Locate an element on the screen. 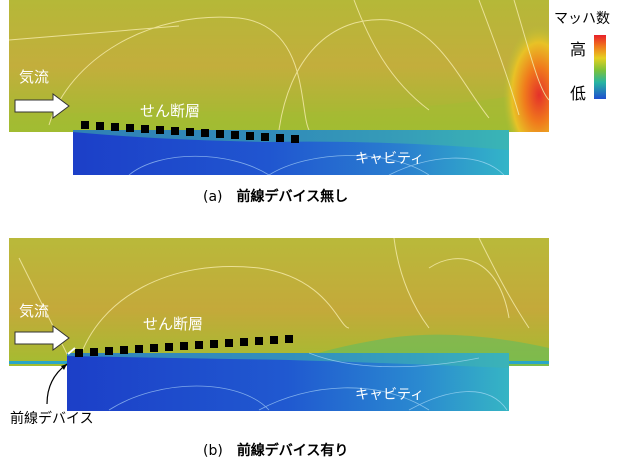  caption-a-letter: (a) is located at coordinates (213, 197).